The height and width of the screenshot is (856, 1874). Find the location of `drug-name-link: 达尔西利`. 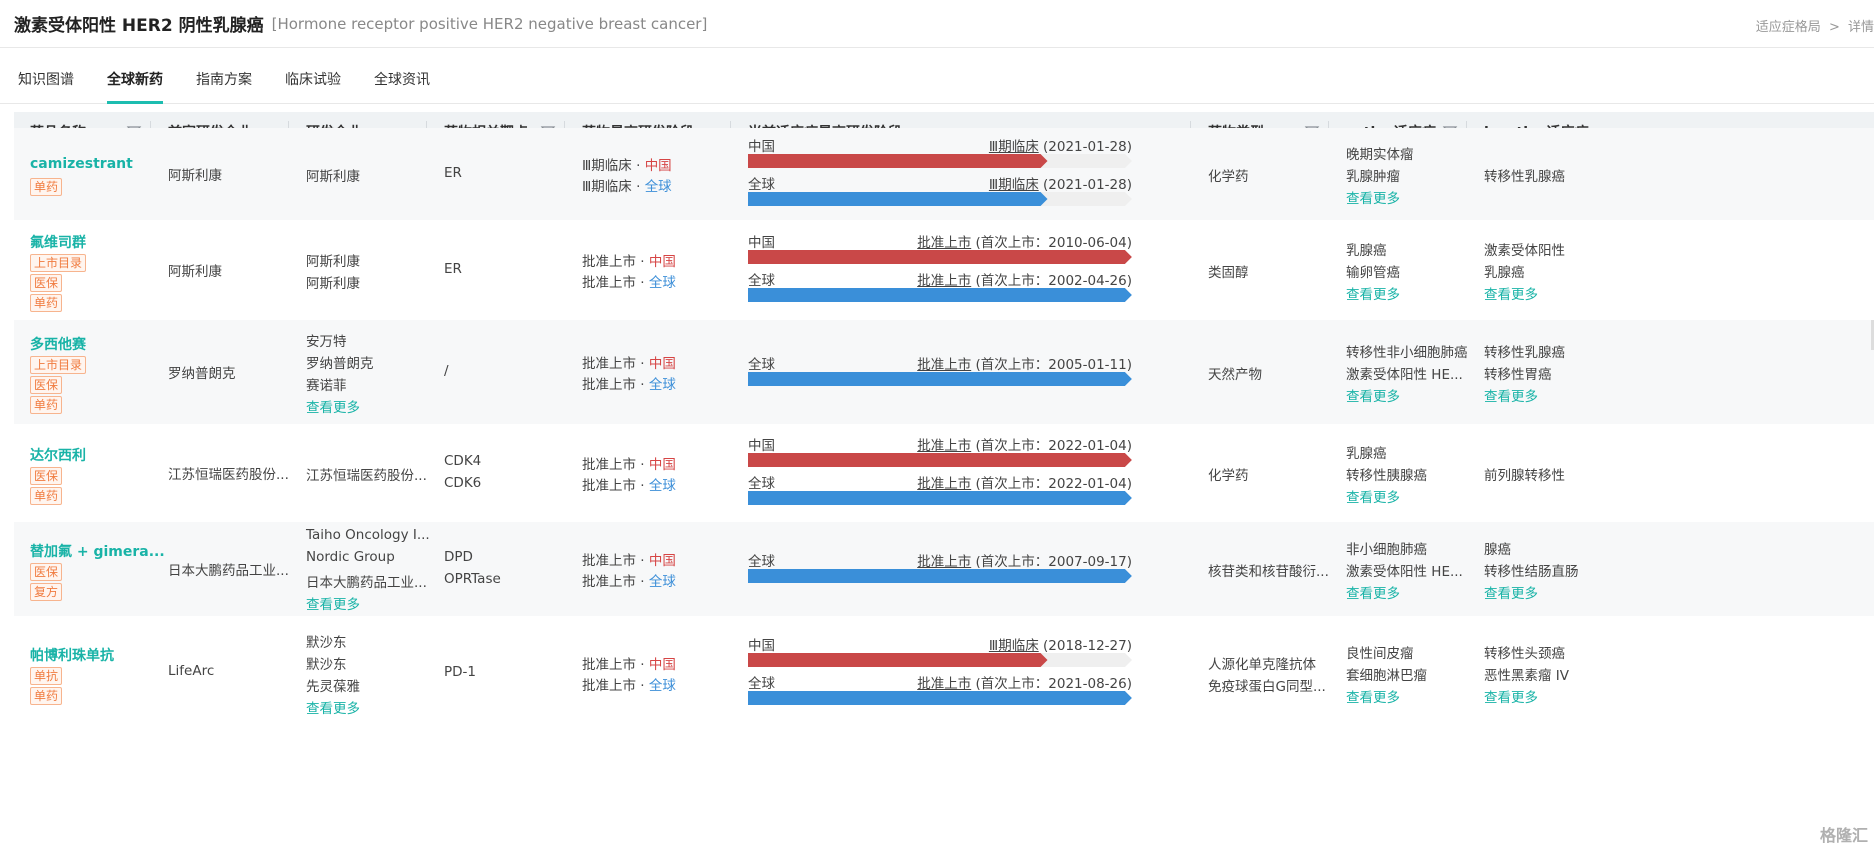

drug-name-link: 达尔西利 is located at coordinates (58, 456).